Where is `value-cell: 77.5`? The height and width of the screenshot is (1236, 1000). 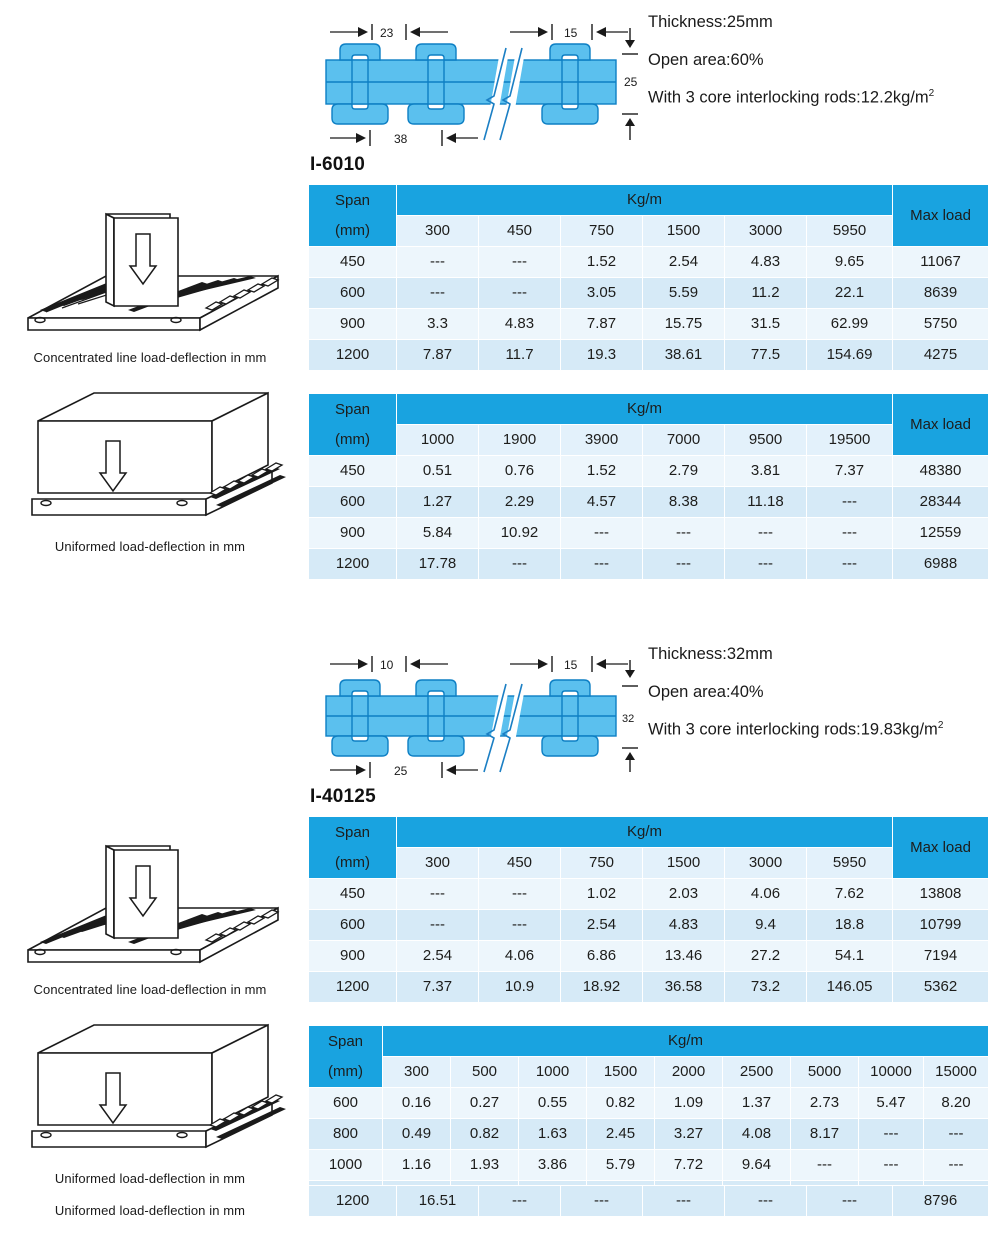 value-cell: 77.5 is located at coordinates (765, 355).